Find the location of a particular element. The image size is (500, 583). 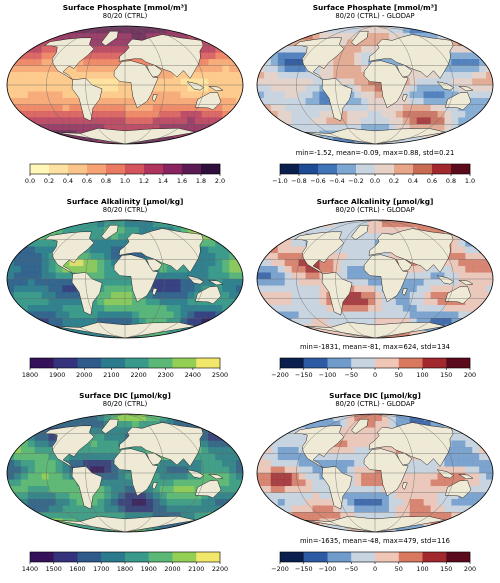

colorbar-tick-label: −200 is located at coordinates (280, 569).